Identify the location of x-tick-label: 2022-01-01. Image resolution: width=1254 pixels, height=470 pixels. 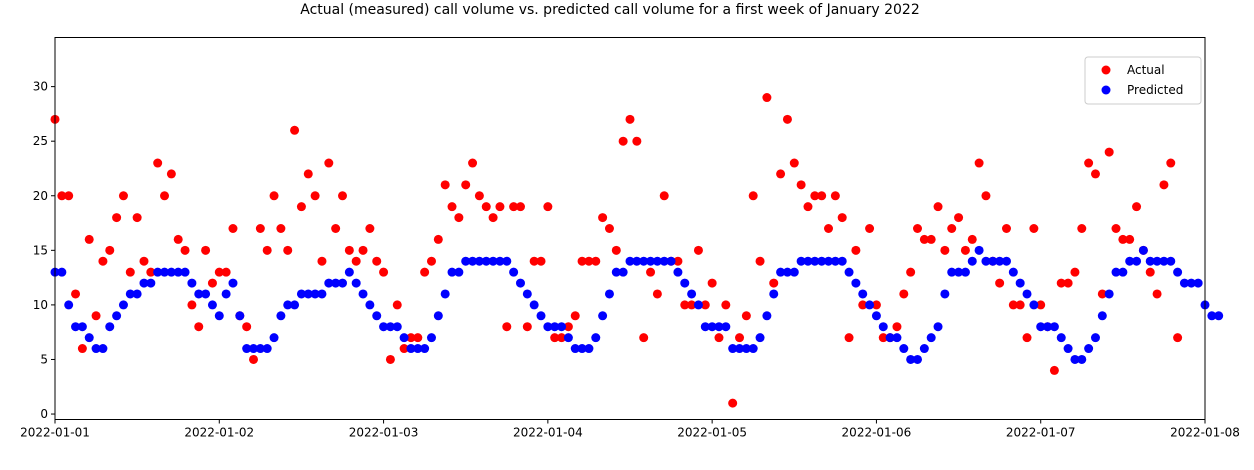
(55, 433).